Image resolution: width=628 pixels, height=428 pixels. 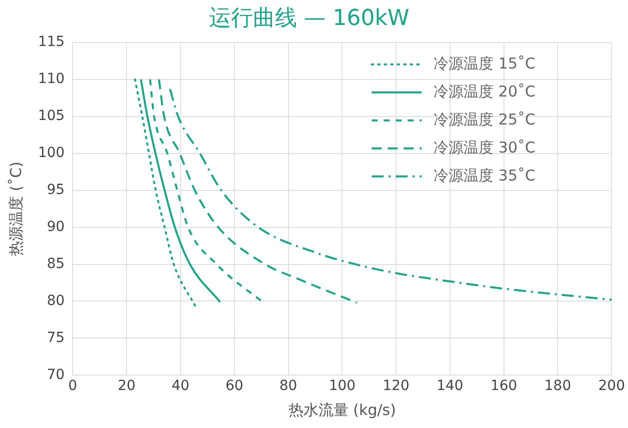 I want to click on x-tick-label: 200, so click(x=612, y=386).